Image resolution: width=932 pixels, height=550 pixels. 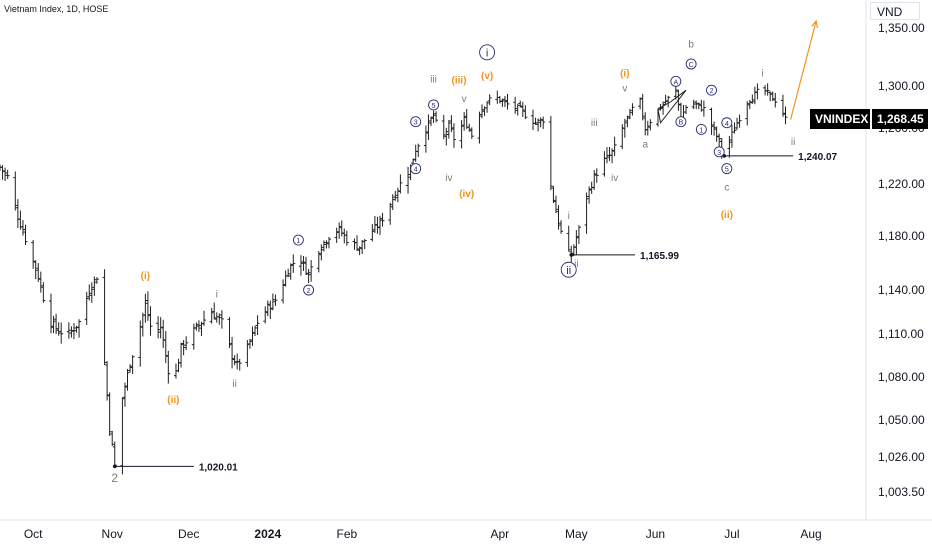 What do you see at coordinates (309, 290) in the screenshot?
I see `wave-label: 2` at bounding box center [309, 290].